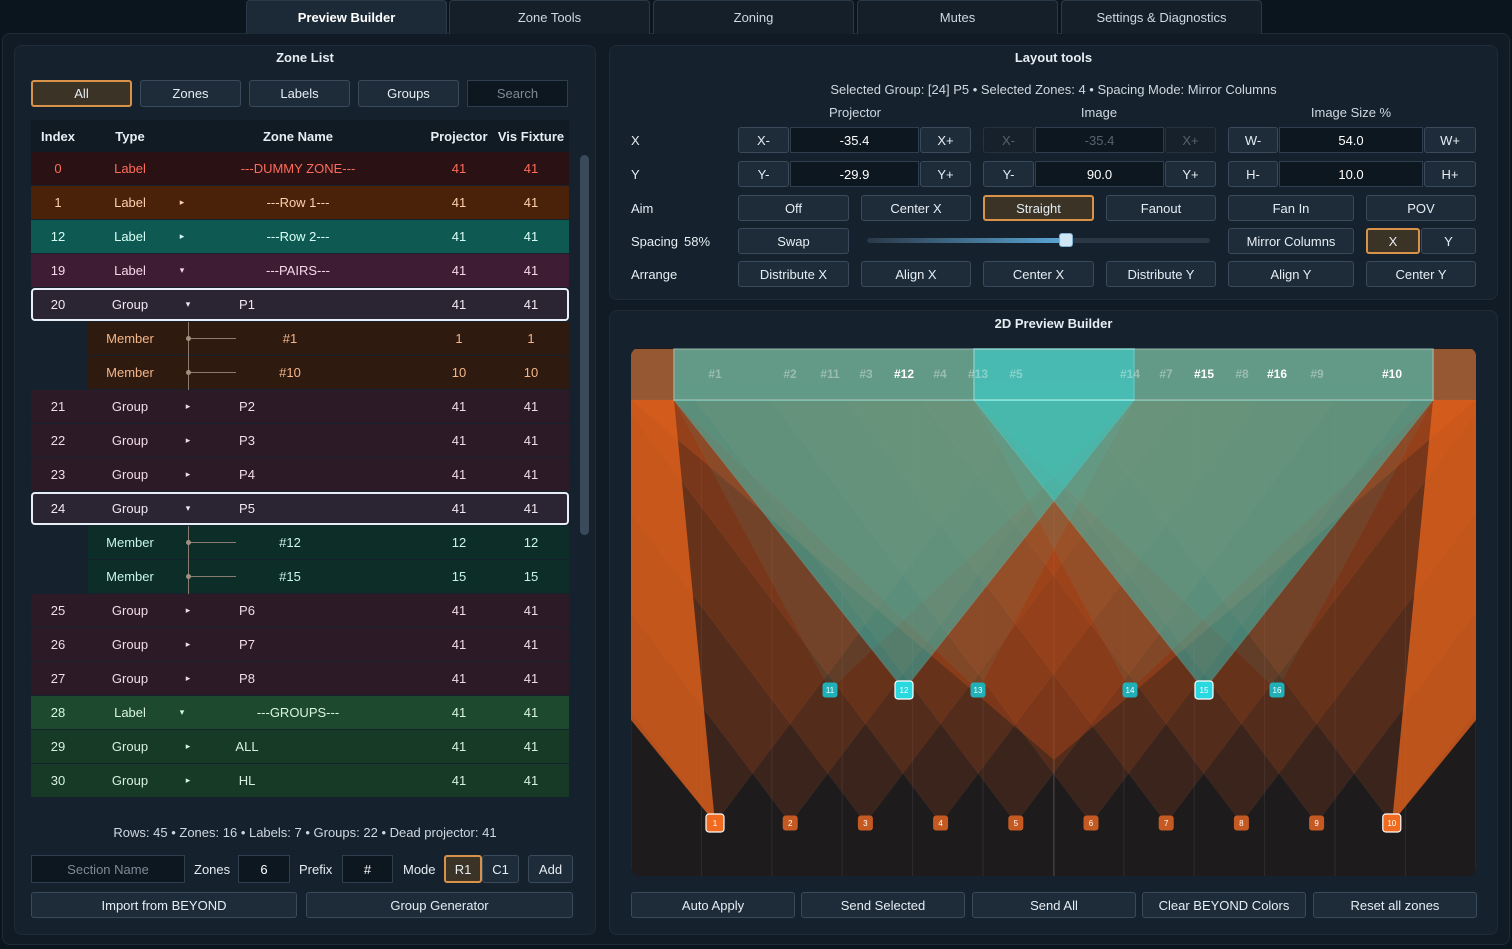 The height and width of the screenshot is (949, 1512). I want to click on mode-button: Mirror Columns, so click(1291, 241).